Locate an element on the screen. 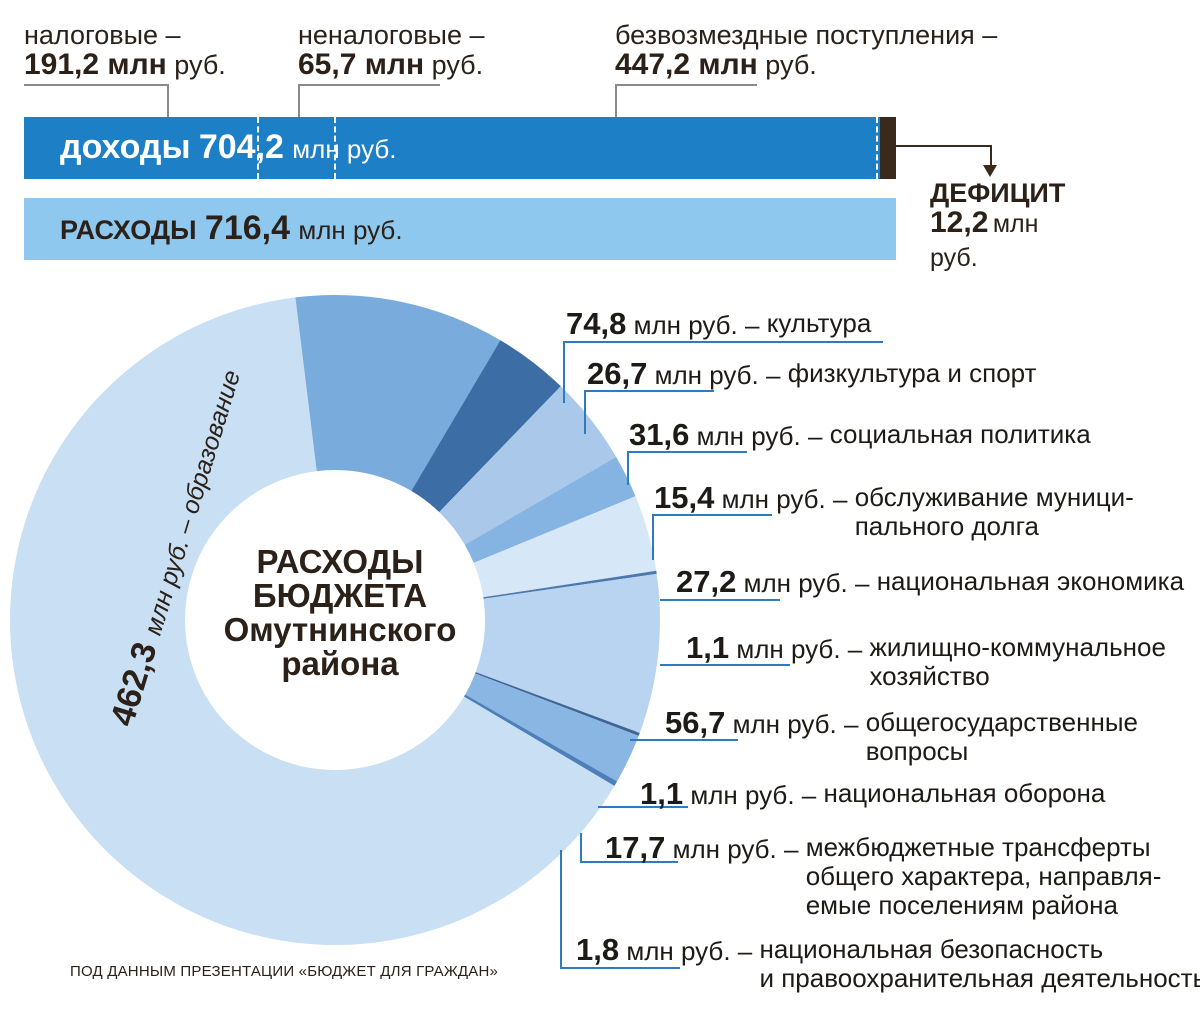 The image size is (1200, 1022). expense-item-culture: 74,8 млн руб. – культура is located at coordinates (719, 323).